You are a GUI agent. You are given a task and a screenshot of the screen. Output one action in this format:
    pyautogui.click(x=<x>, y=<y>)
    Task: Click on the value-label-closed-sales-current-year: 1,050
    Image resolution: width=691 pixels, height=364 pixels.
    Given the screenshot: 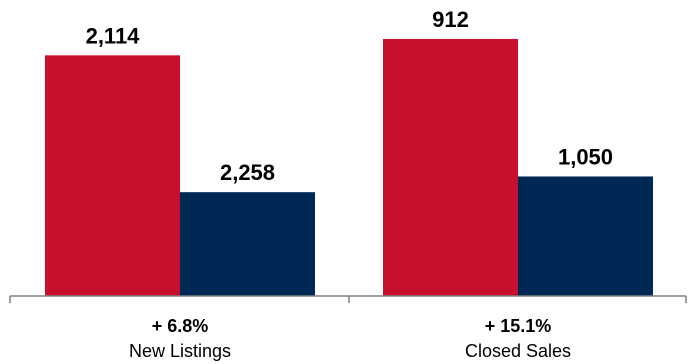 What is the action you would take?
    pyautogui.click(x=585, y=156)
    